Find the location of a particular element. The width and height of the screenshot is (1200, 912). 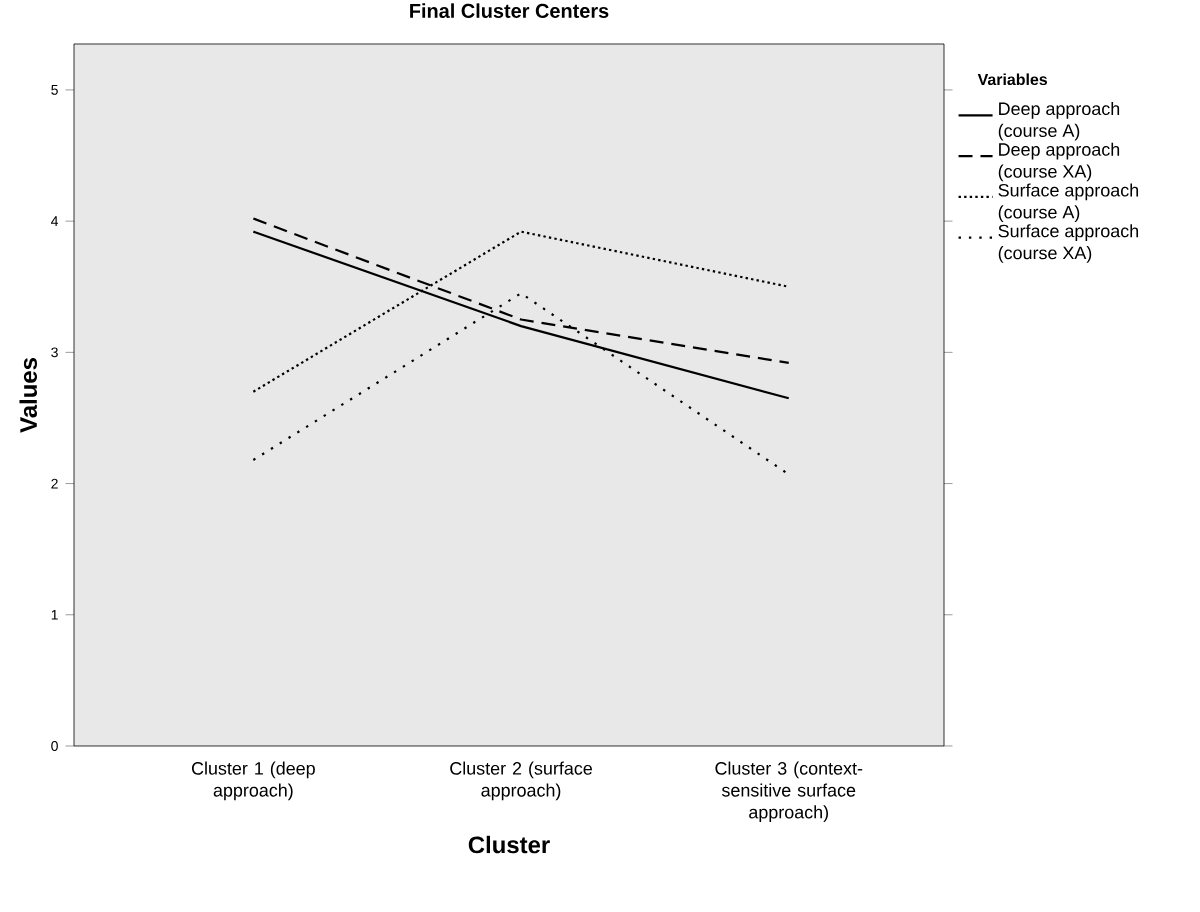

x-tick-label: Cluster 2 (surface approach) is located at coordinates (521, 781).